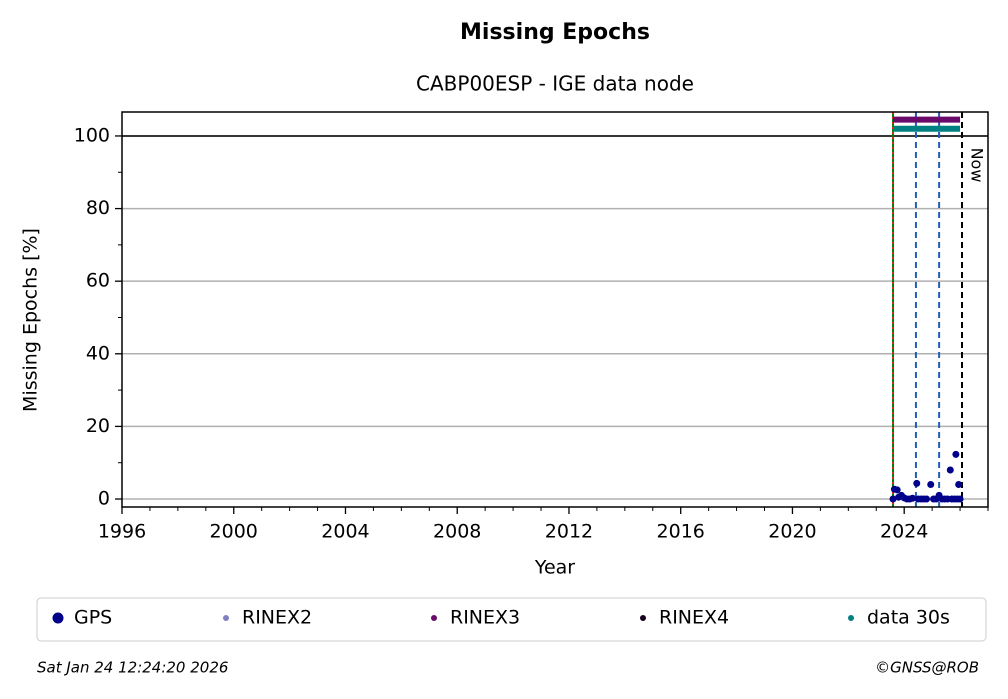 The image size is (1008, 699). Describe the element at coordinates (122, 532) in the screenshot. I see `x-tick-label: 1996` at that location.